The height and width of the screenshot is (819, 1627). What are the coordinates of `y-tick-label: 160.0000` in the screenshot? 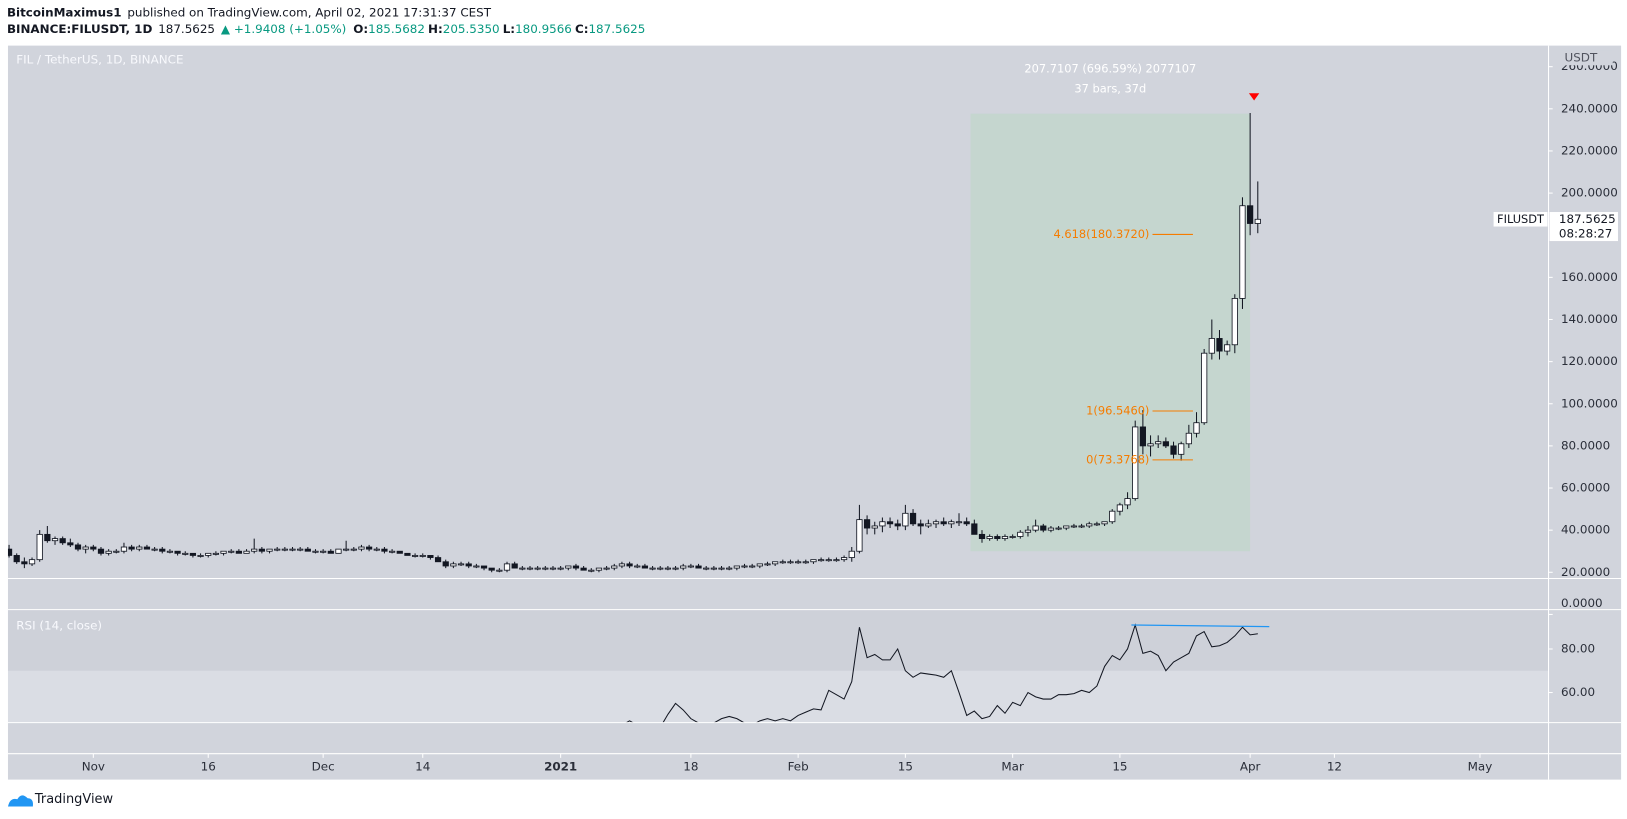 It's located at (1589, 277).